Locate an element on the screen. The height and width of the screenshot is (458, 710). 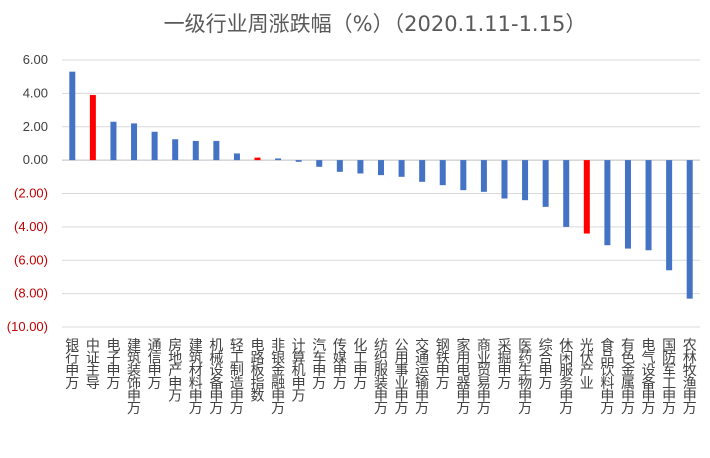
x-tick-label: 机械设备申万 is located at coordinates (216, 377).